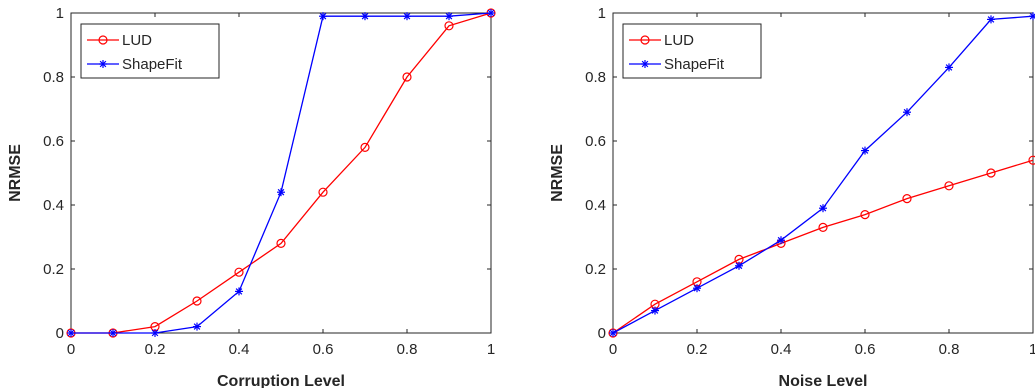 The width and height of the screenshot is (1035, 388). I want to click on x-axis-label: Noise Level, so click(823, 380).